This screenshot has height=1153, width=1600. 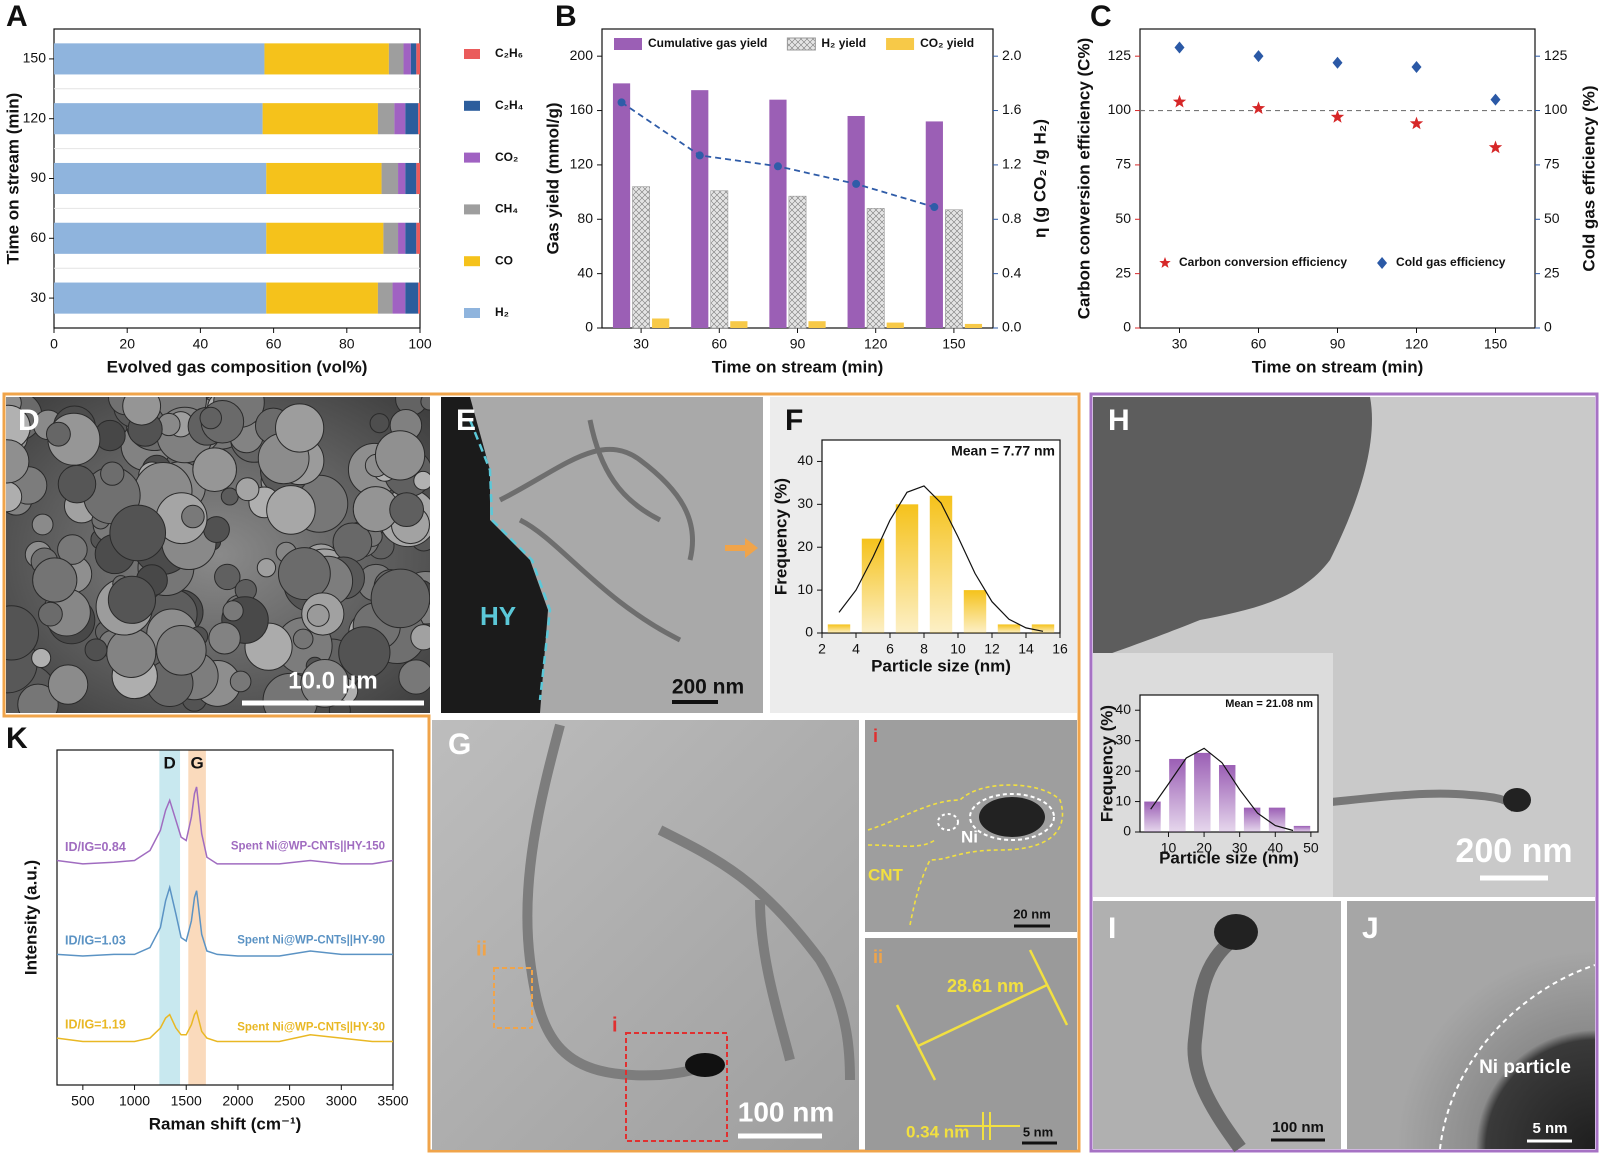 I want to click on scale-label: 10.0 μm, so click(x=332, y=680).